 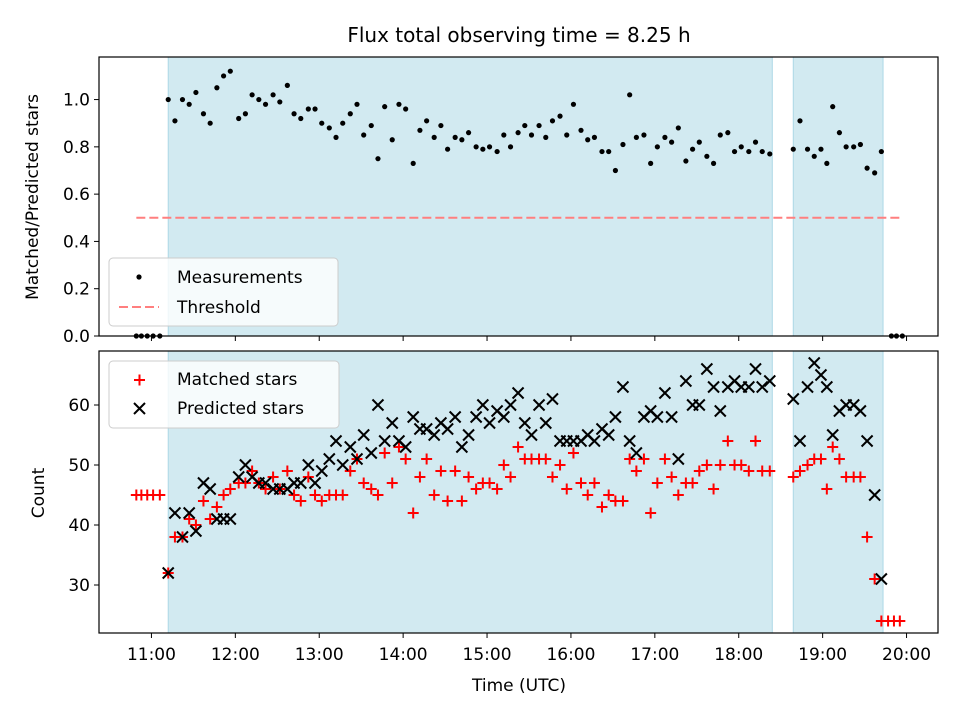 I want to click on legend-threshold-label: Threshold, so click(x=218, y=308).